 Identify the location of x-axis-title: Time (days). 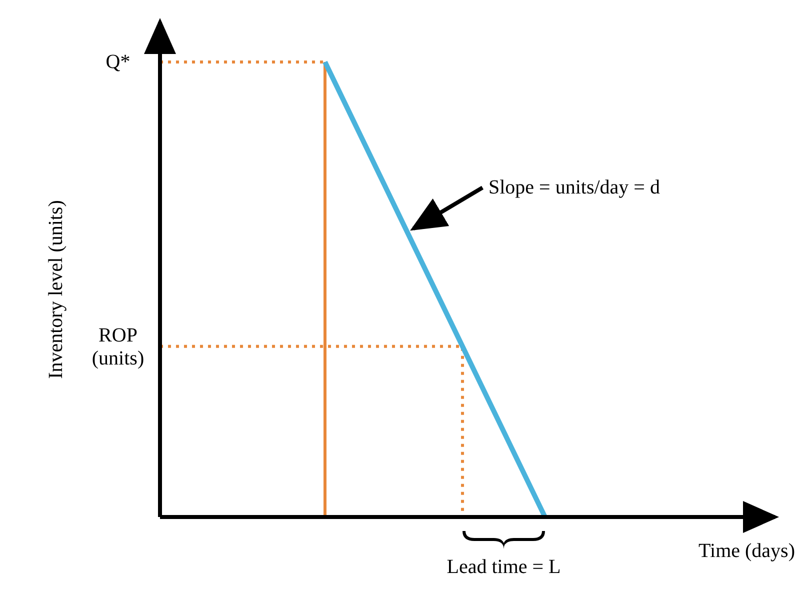
(746, 551).